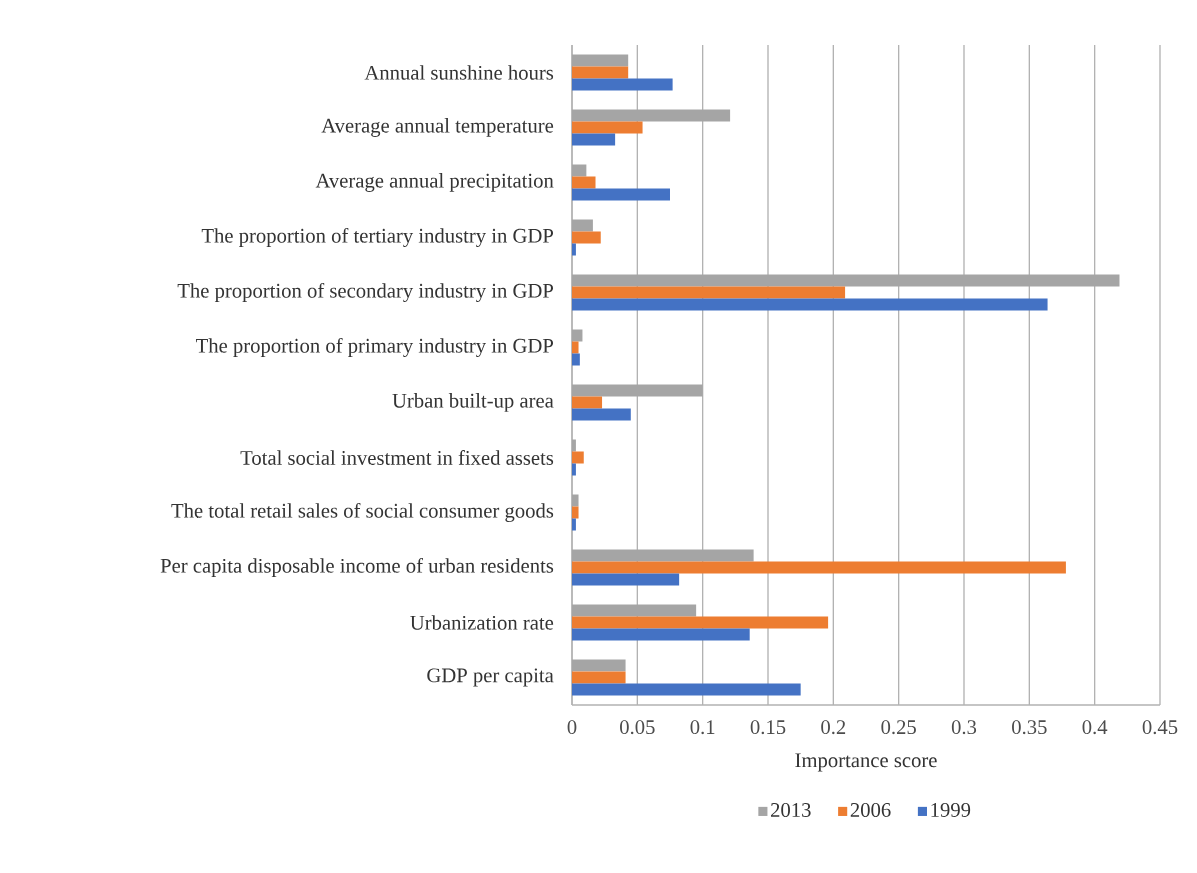 The image size is (1197, 873). Describe the element at coordinates (768, 727) in the screenshot. I see `x-tick-label: 0.15` at that location.